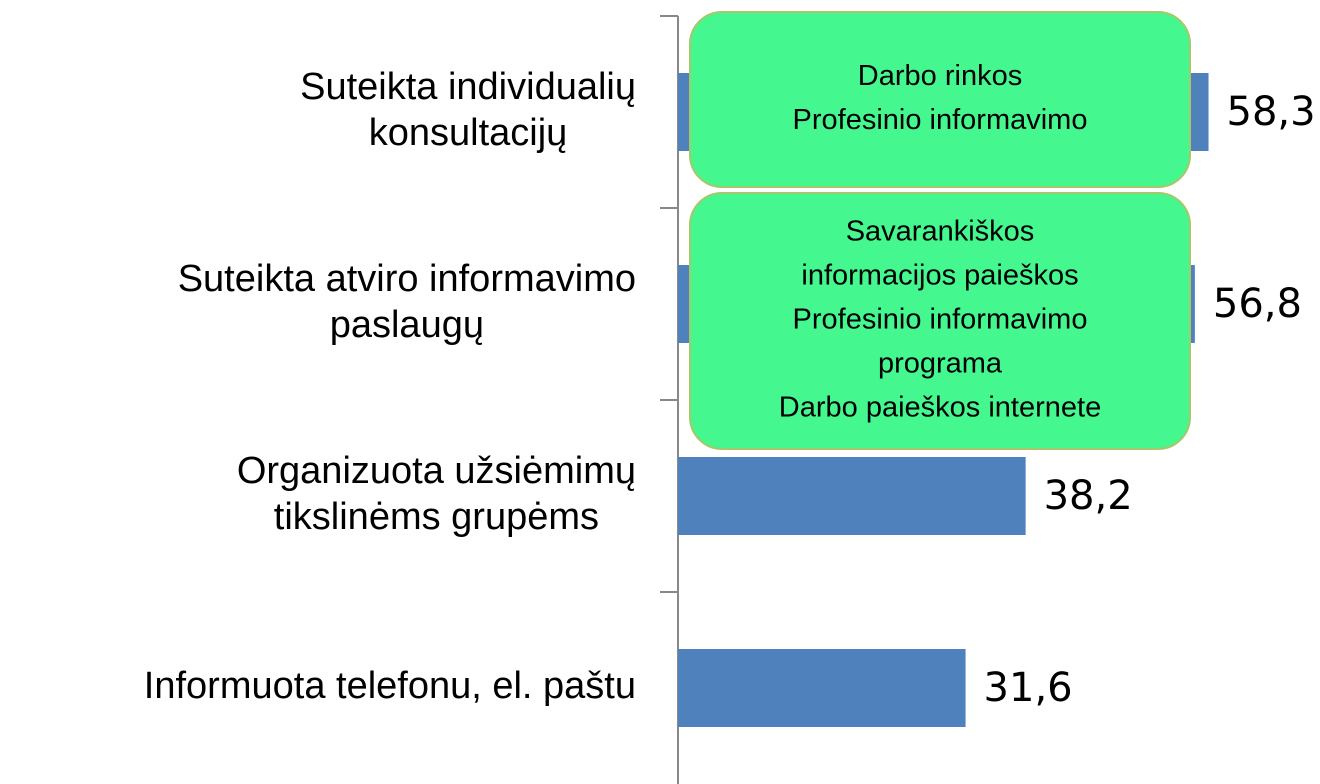 Image resolution: width=1320 pixels, height=784 pixels. Describe the element at coordinates (407, 279) in the screenshot. I see `category-label: Suteikta atviro informavimo` at that location.